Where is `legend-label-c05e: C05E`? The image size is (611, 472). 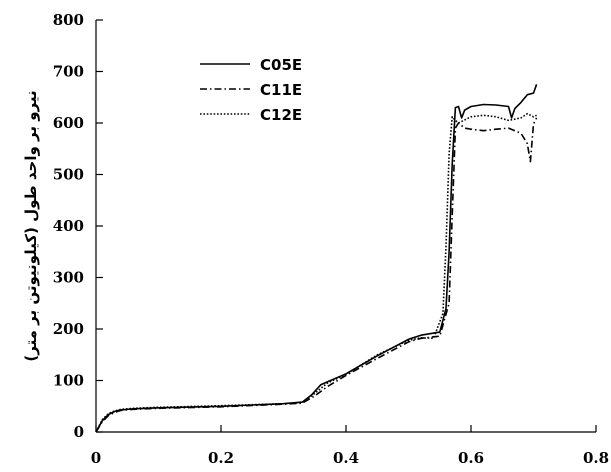
legend-label-c05e: C05E is located at coordinates (281, 65).